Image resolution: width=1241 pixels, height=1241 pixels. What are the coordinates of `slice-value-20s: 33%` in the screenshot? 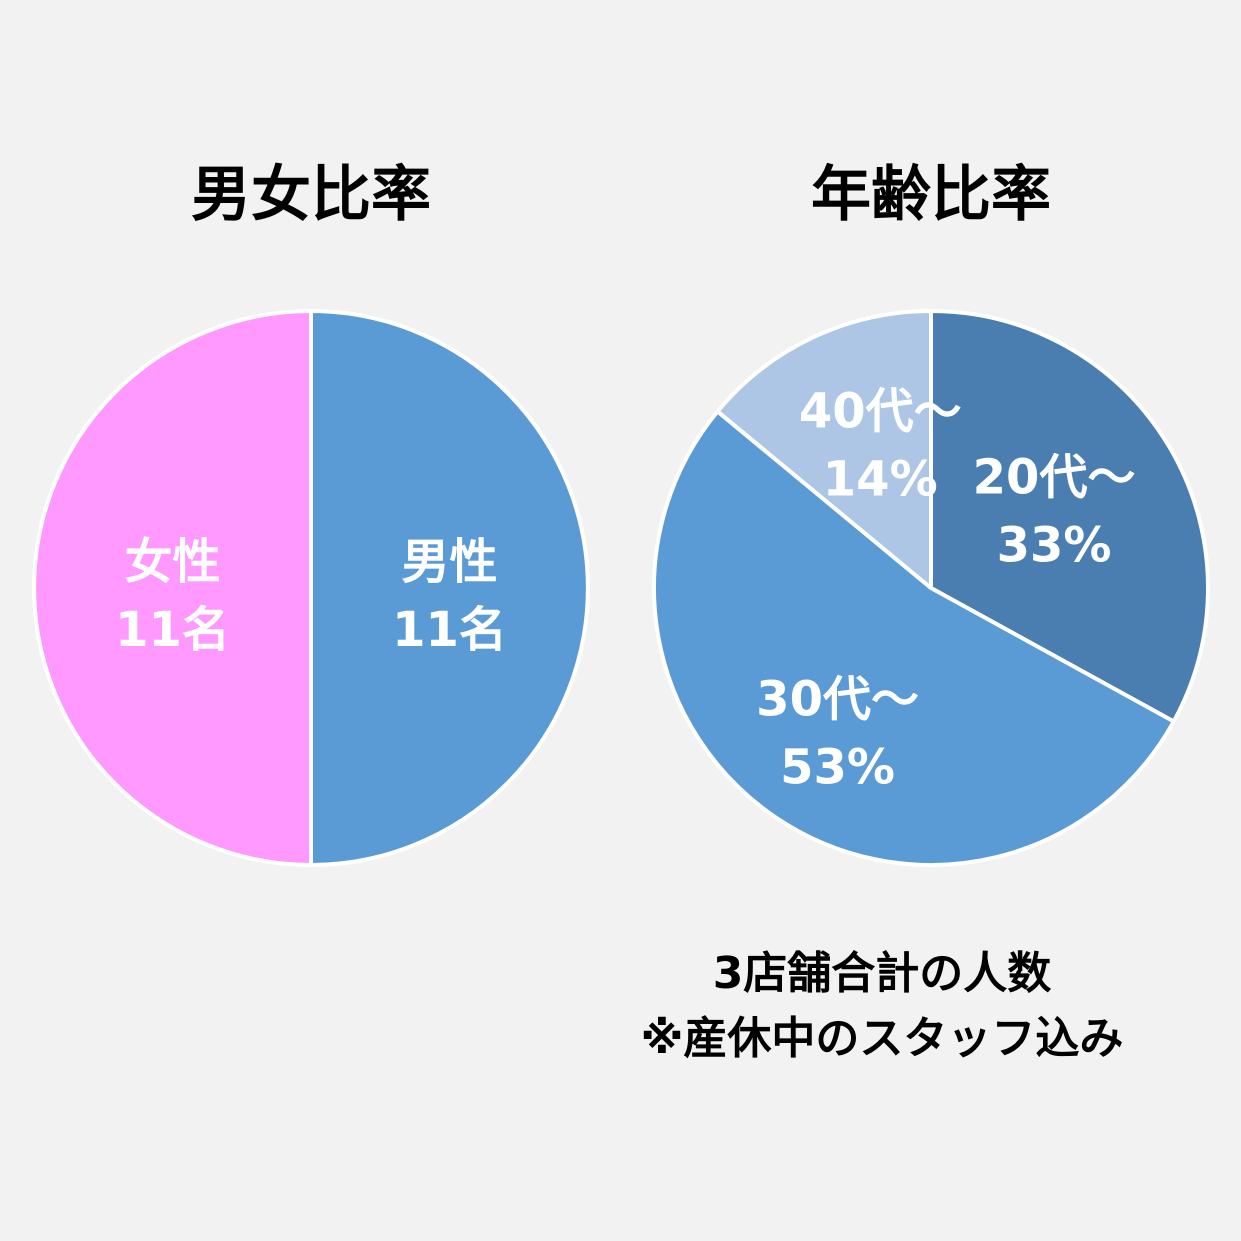 It's located at (1054, 545).